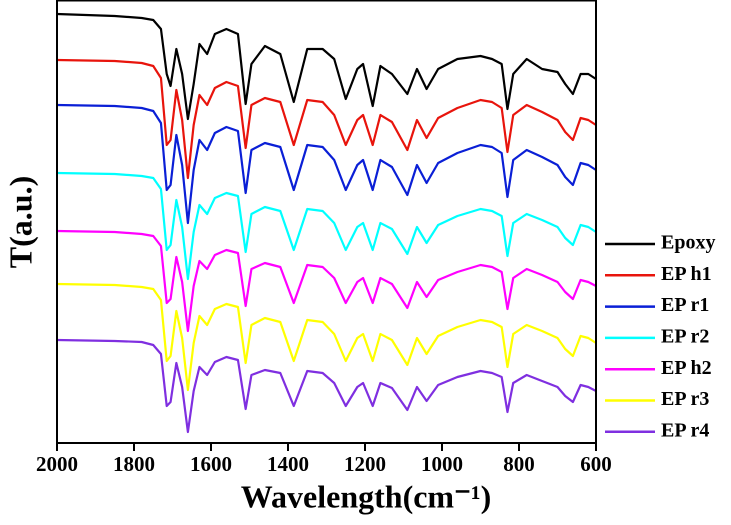  I want to click on legend-label: Epoxy, so click(688, 243).